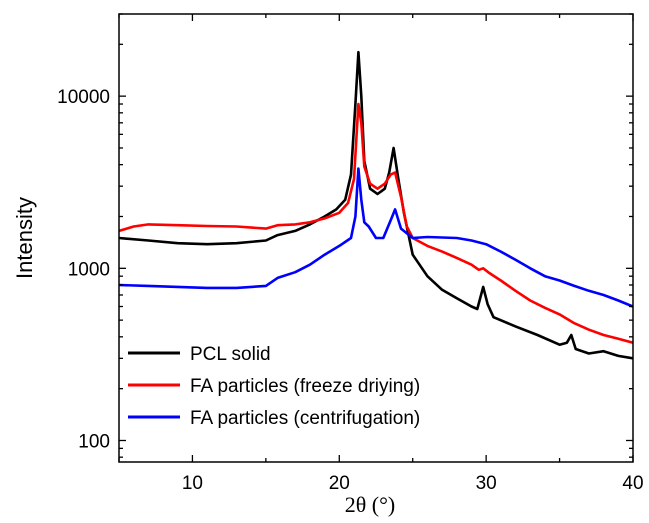 The image size is (649, 523). Describe the element at coordinates (230, 354) in the screenshot. I see `legend-label-1: PCL solid` at that location.